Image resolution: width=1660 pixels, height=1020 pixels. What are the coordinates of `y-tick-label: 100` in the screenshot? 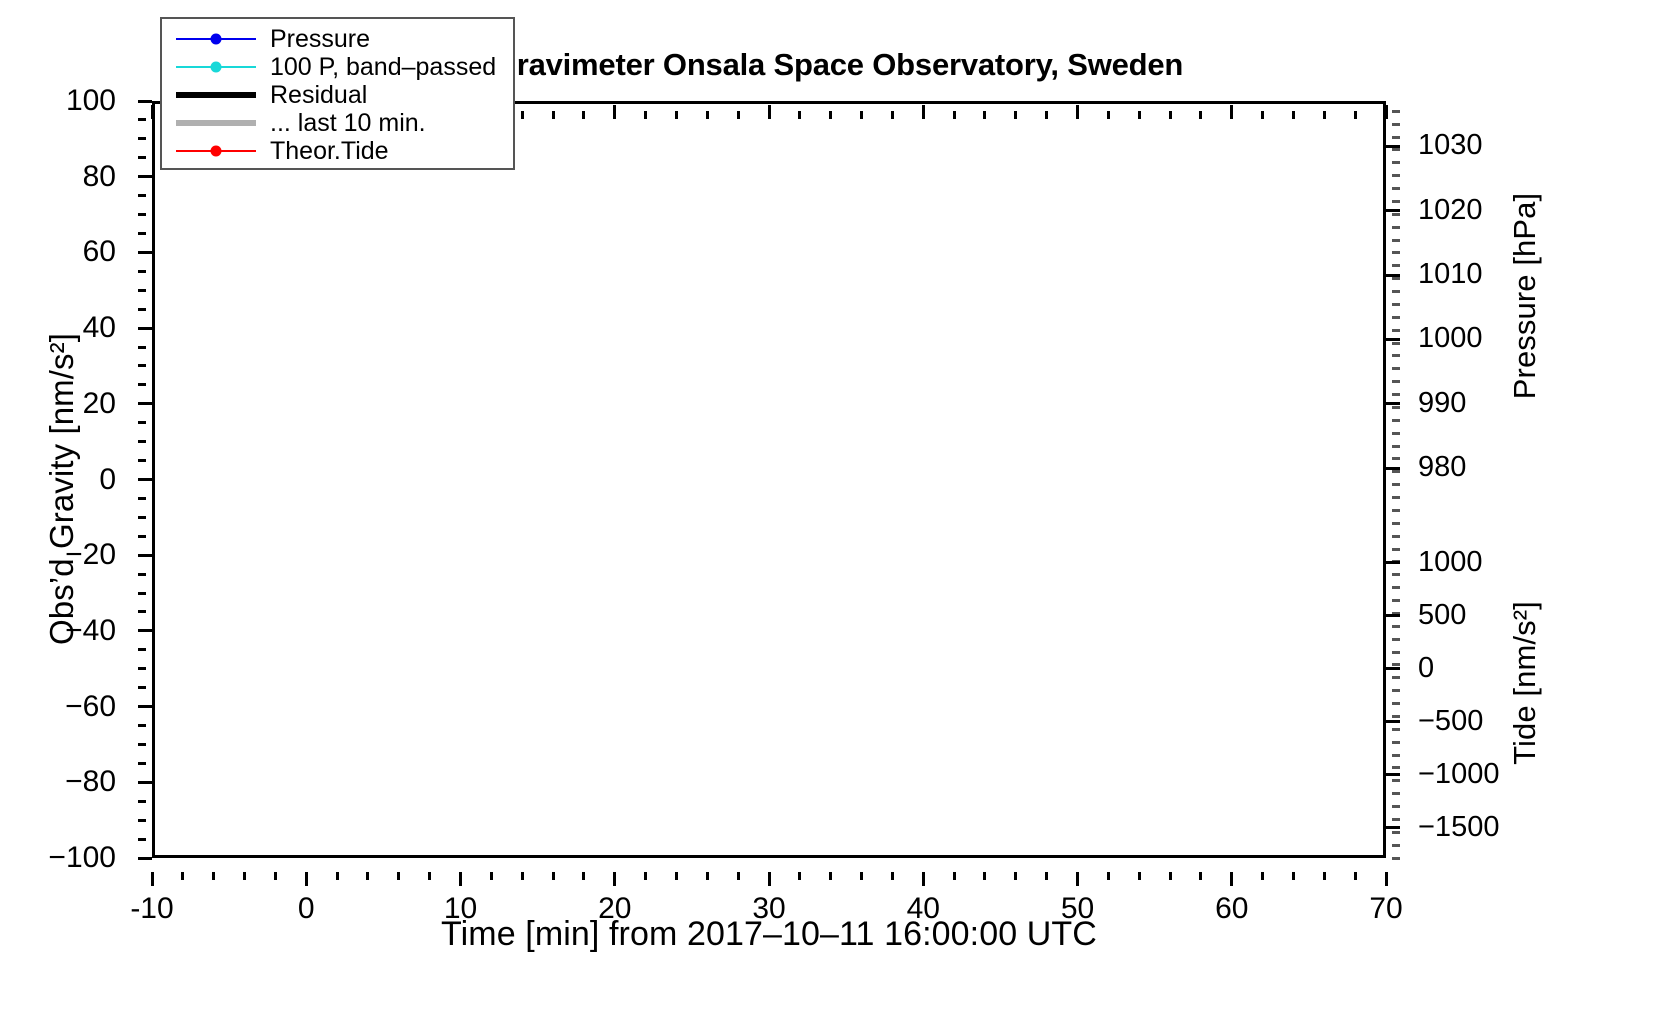 It's located at (90, 100).